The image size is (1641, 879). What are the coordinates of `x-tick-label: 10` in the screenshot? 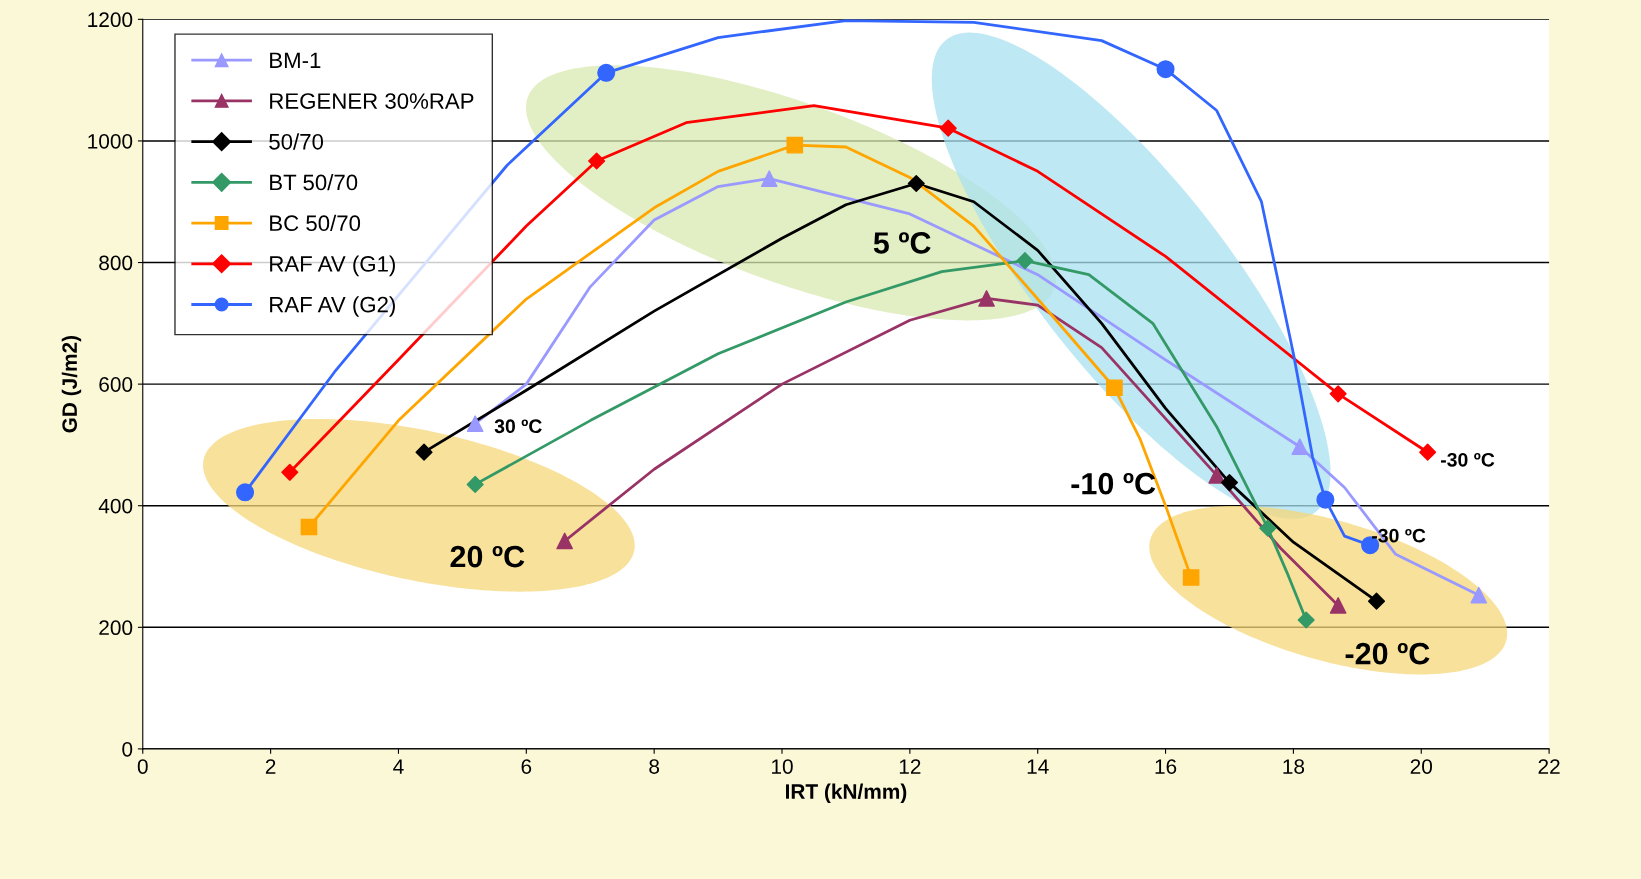 It's located at (782, 766).